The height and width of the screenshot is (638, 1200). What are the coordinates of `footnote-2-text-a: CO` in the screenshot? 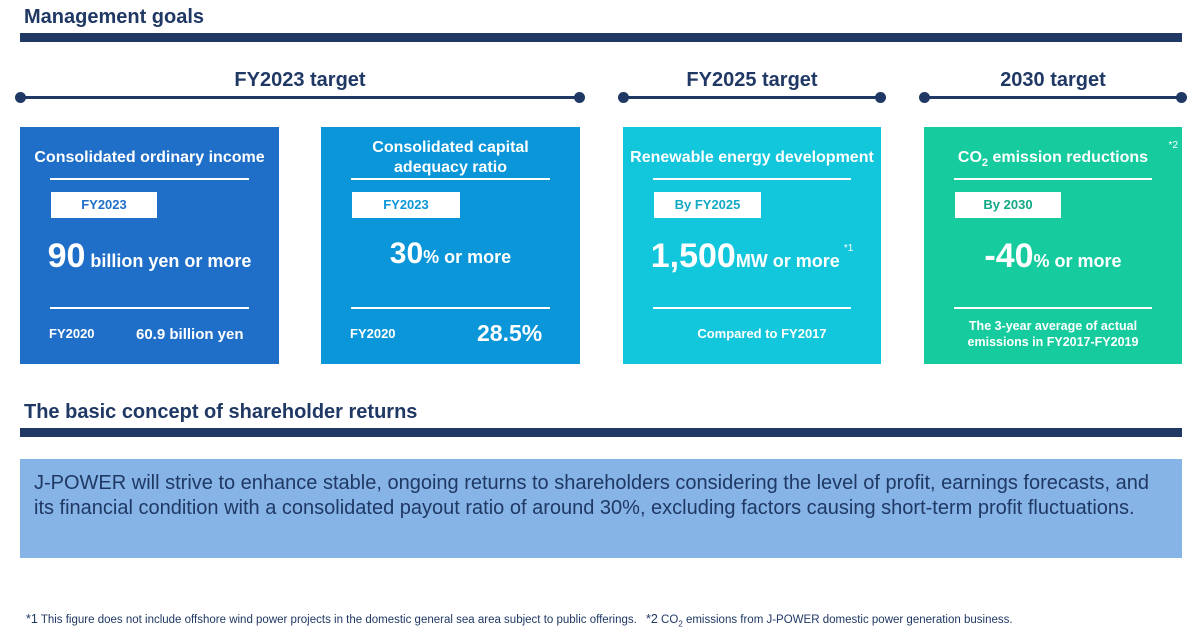 It's located at (668, 620).